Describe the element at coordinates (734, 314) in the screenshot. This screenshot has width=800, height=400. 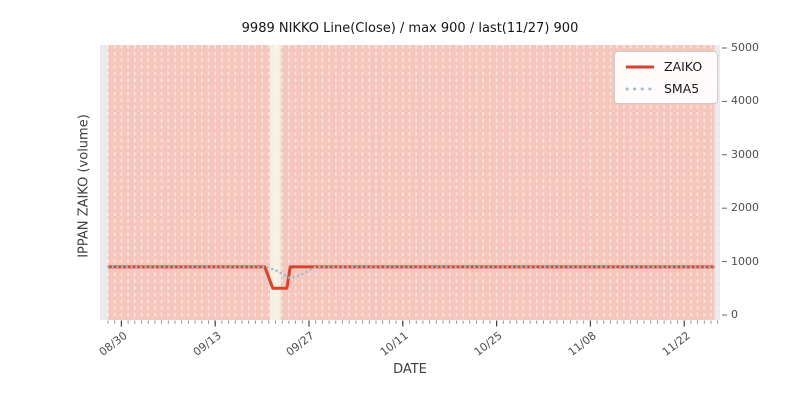
I see `y-tick-label: 0` at that location.